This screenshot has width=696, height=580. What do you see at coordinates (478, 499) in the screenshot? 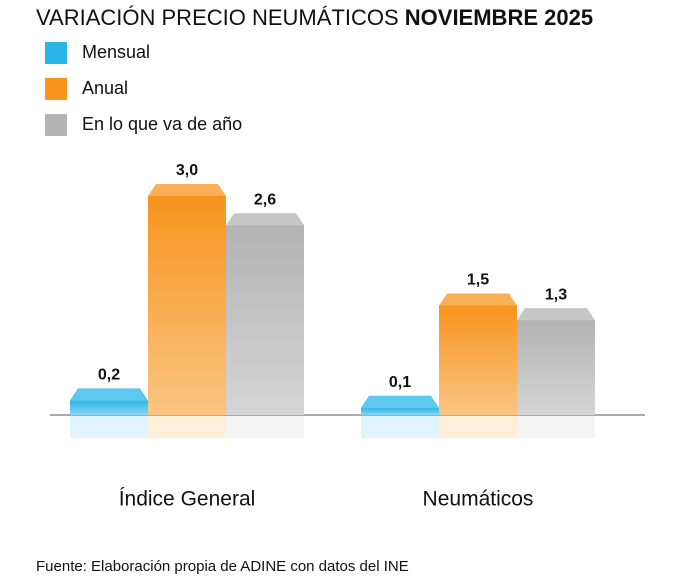
I see `x-tick-label: Neumáticos` at bounding box center [478, 499].